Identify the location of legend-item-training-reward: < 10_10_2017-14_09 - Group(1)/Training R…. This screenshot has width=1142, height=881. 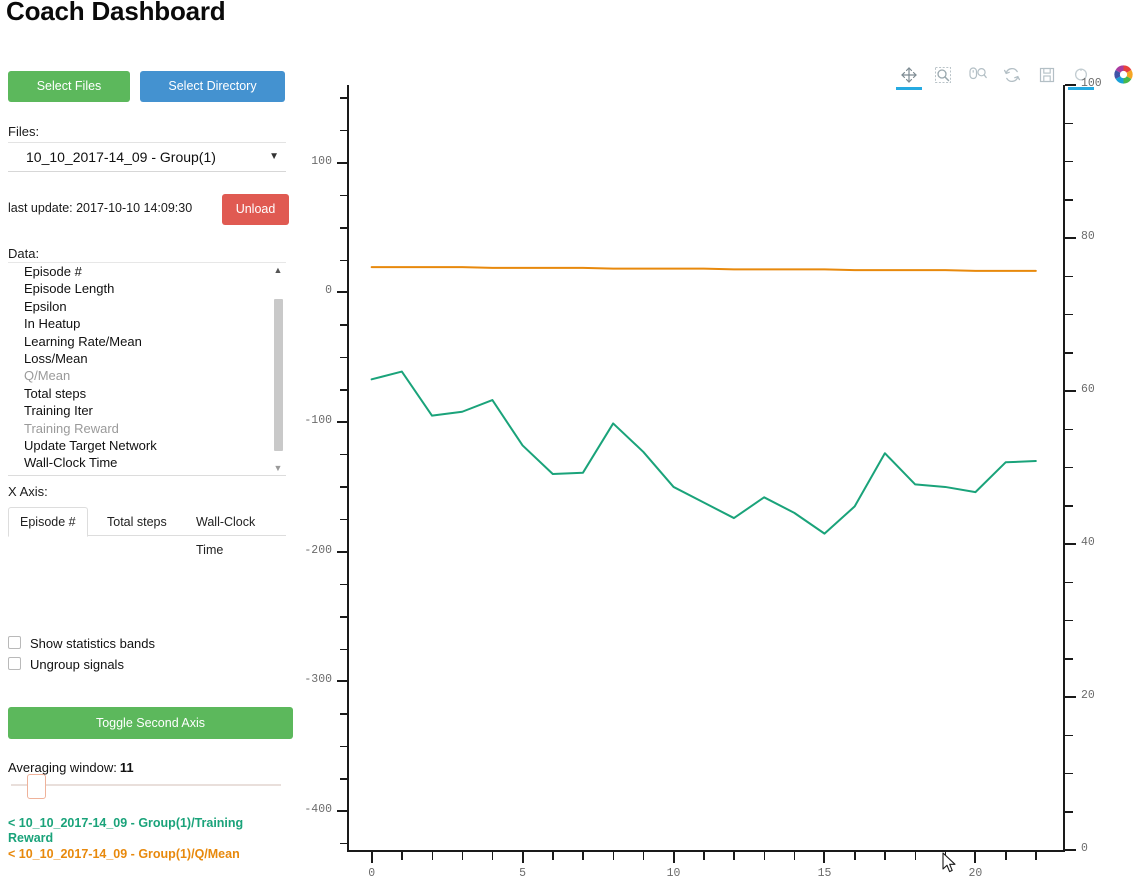
(126, 830).